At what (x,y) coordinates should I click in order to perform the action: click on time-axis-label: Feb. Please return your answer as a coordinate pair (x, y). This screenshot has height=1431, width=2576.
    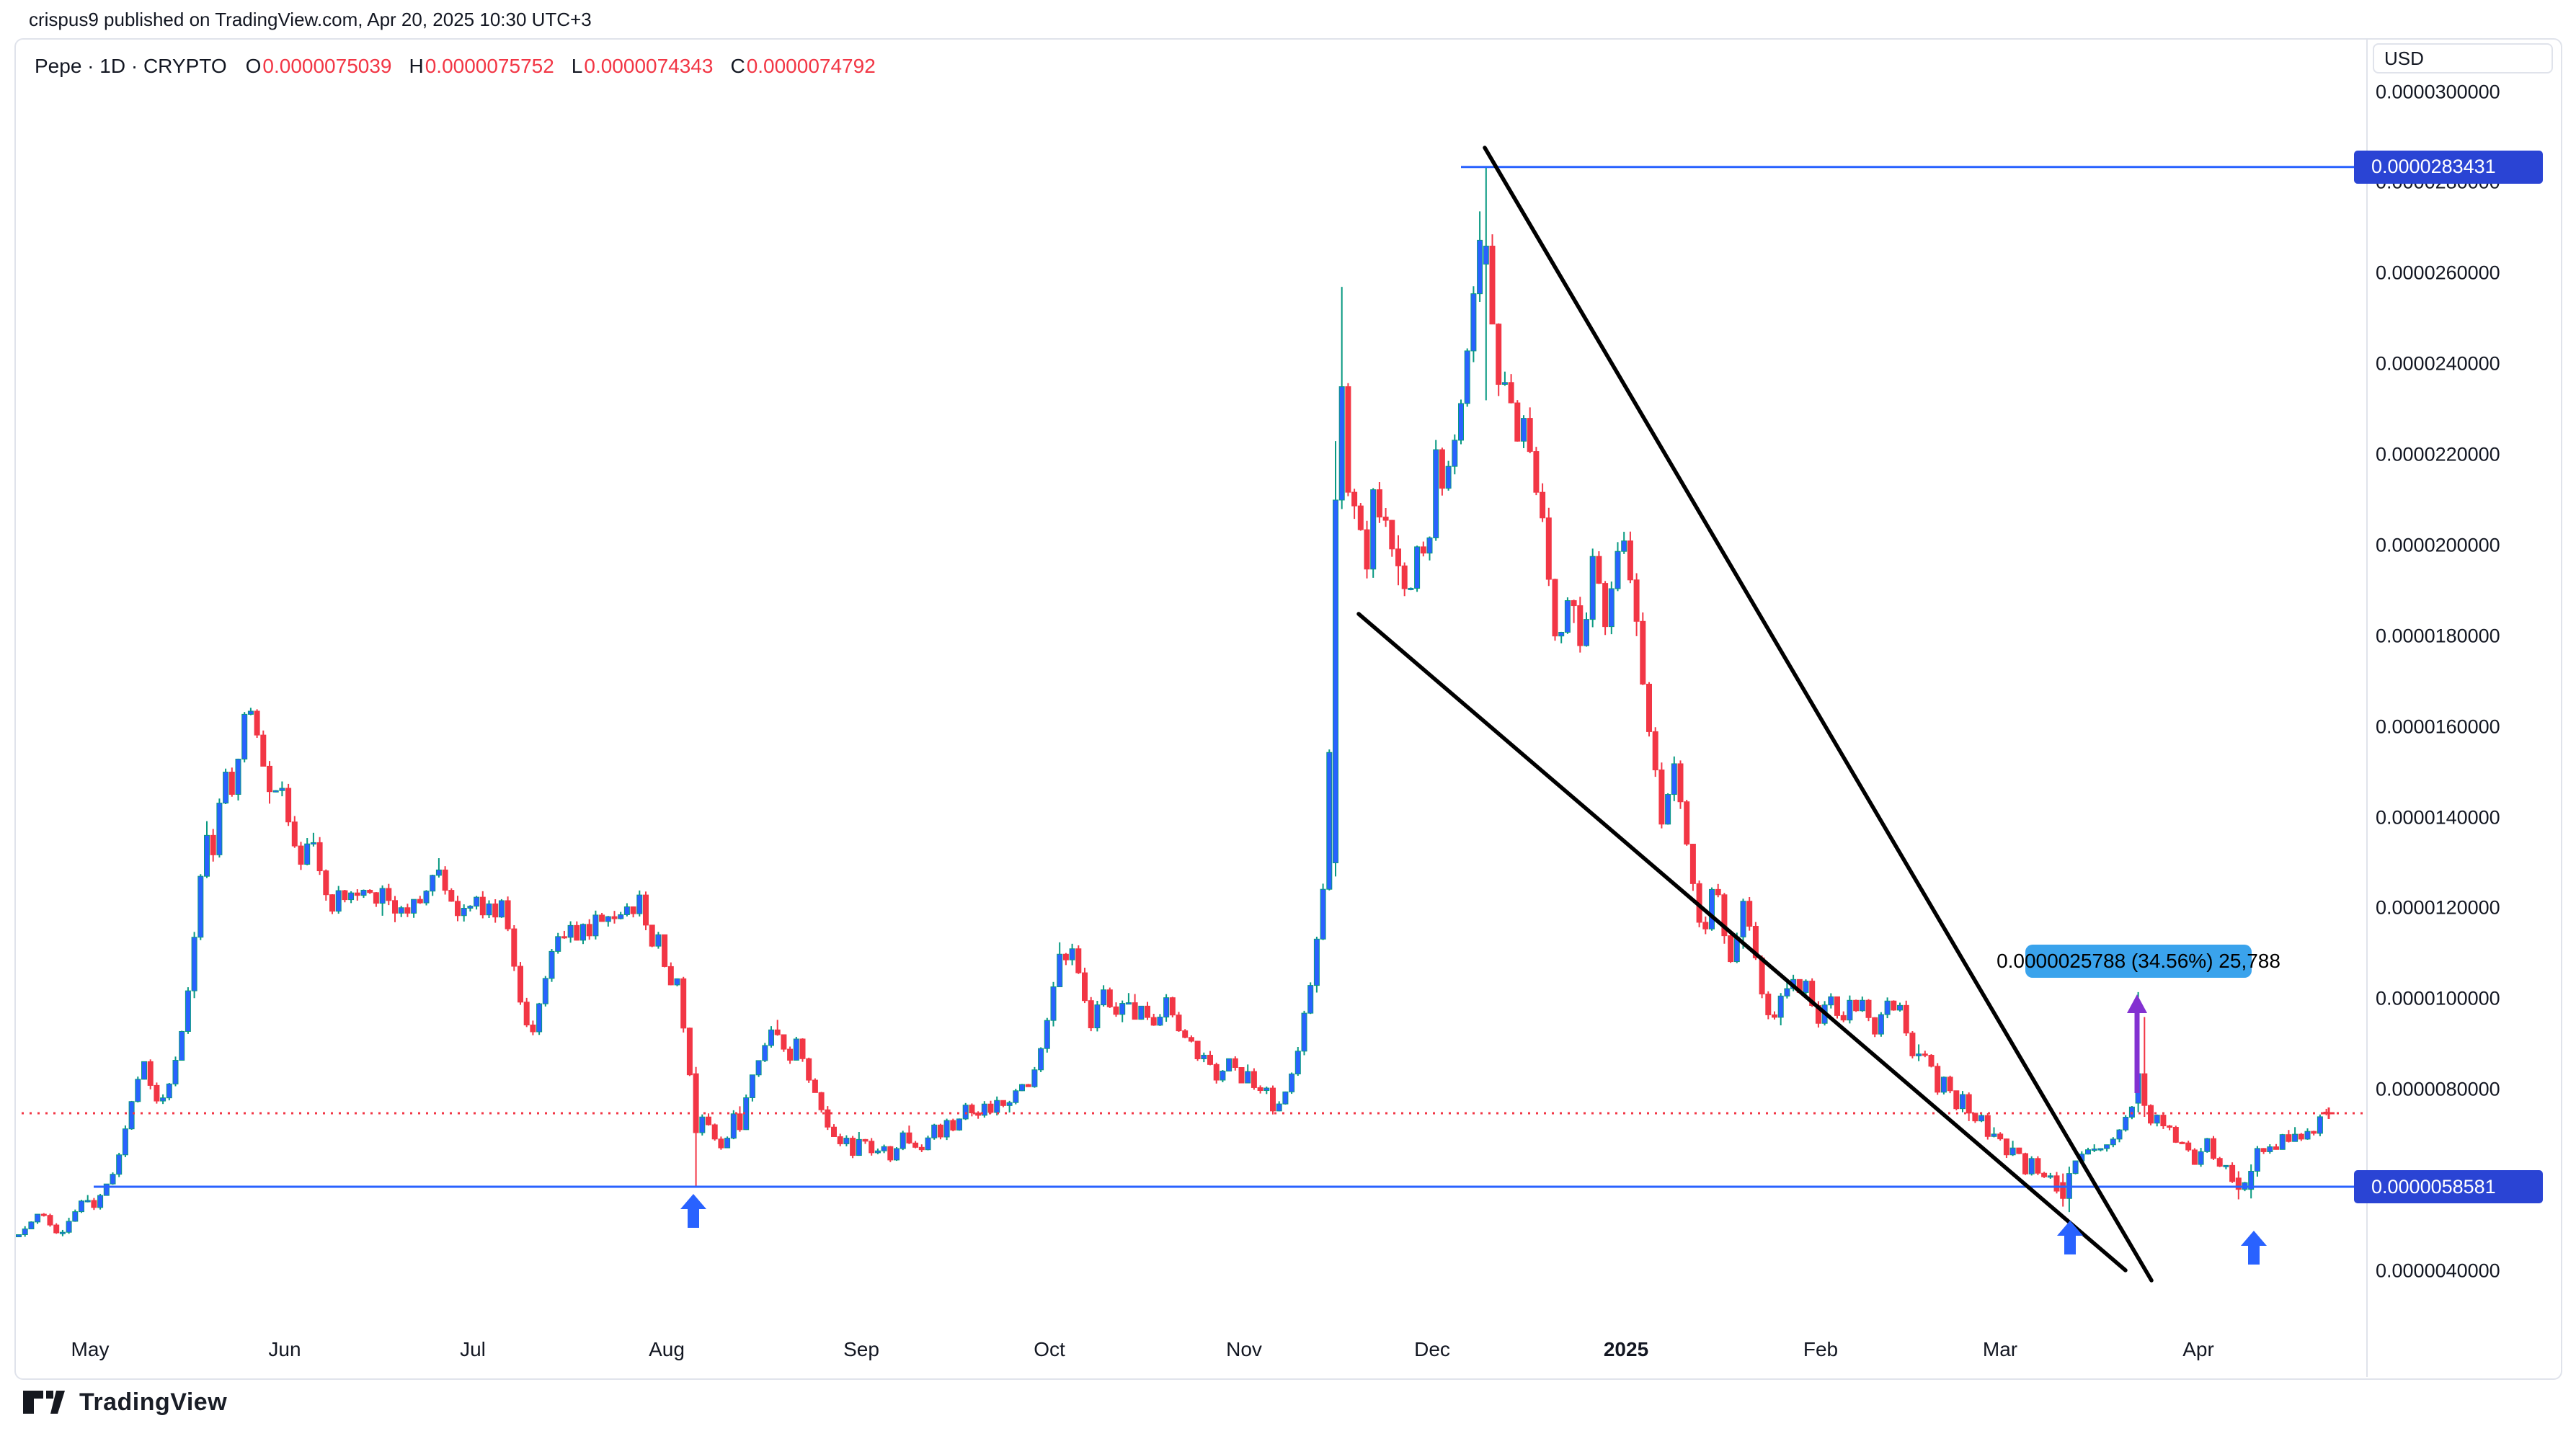
    Looking at the image, I should click on (1821, 1349).